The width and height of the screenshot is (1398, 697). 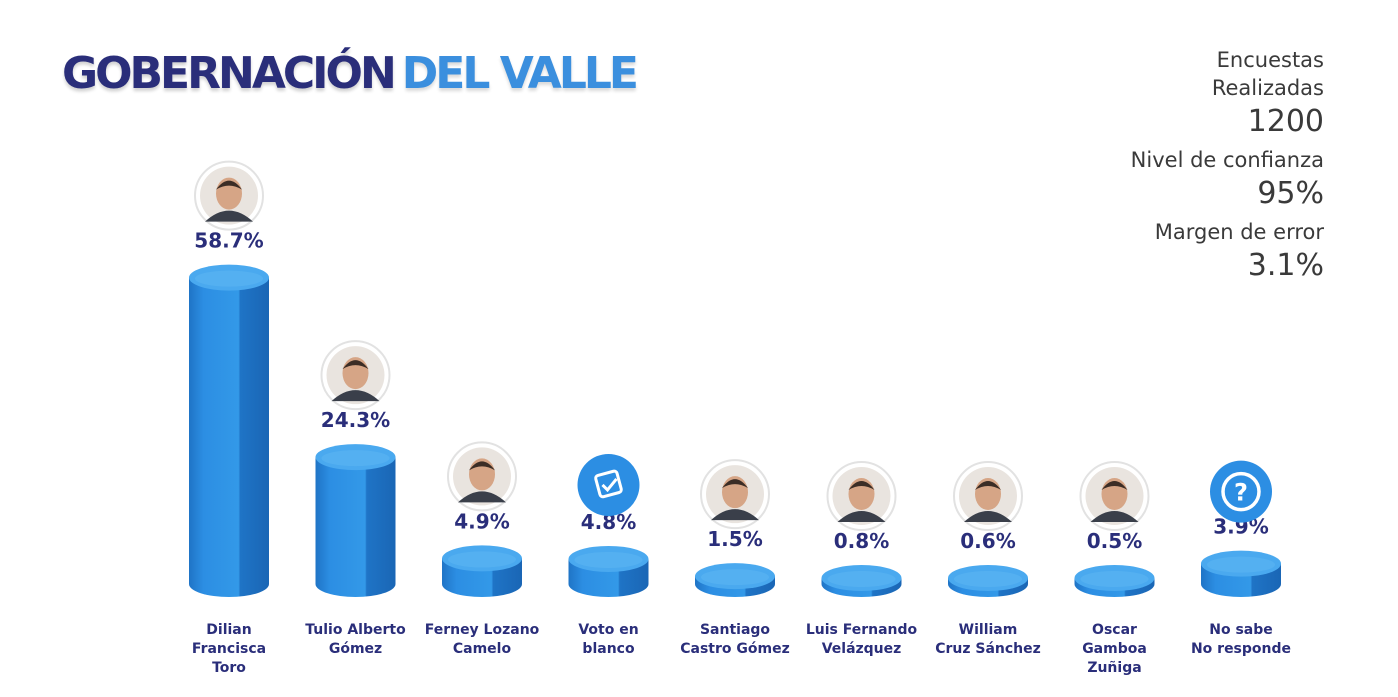 What do you see at coordinates (1241, 630) in the screenshot?
I see `category-label: No sabe` at bounding box center [1241, 630].